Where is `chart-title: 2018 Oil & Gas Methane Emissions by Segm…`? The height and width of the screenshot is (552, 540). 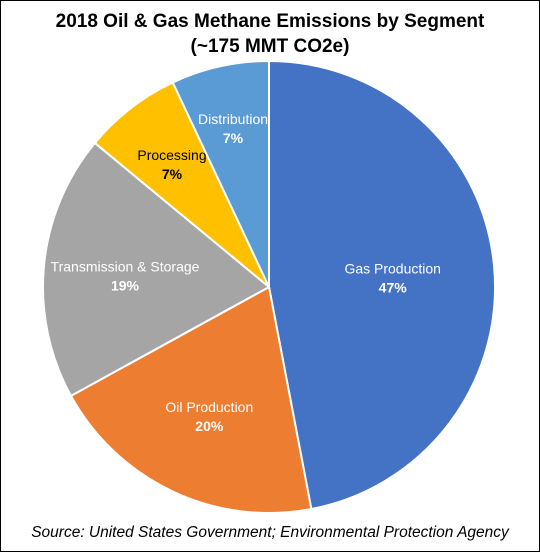 chart-title: 2018 Oil & Gas Methane Emissions by Segm… is located at coordinates (270, 21).